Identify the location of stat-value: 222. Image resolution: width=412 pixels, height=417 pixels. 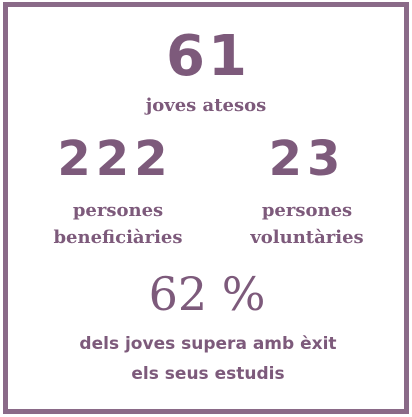
(114, 159).